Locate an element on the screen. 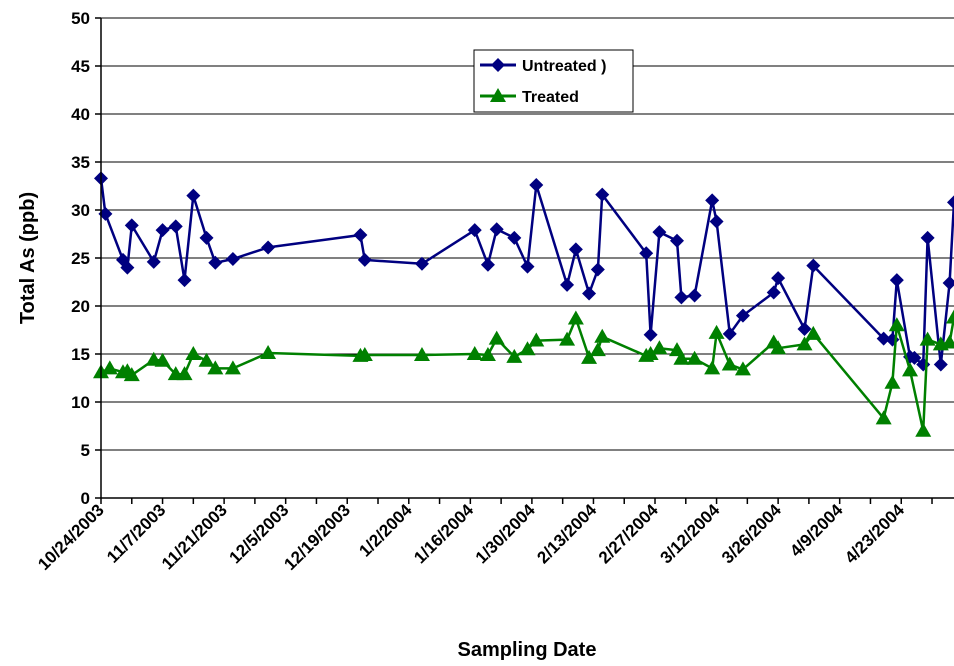  y-tick-label-30: 30 is located at coordinates (80, 210).